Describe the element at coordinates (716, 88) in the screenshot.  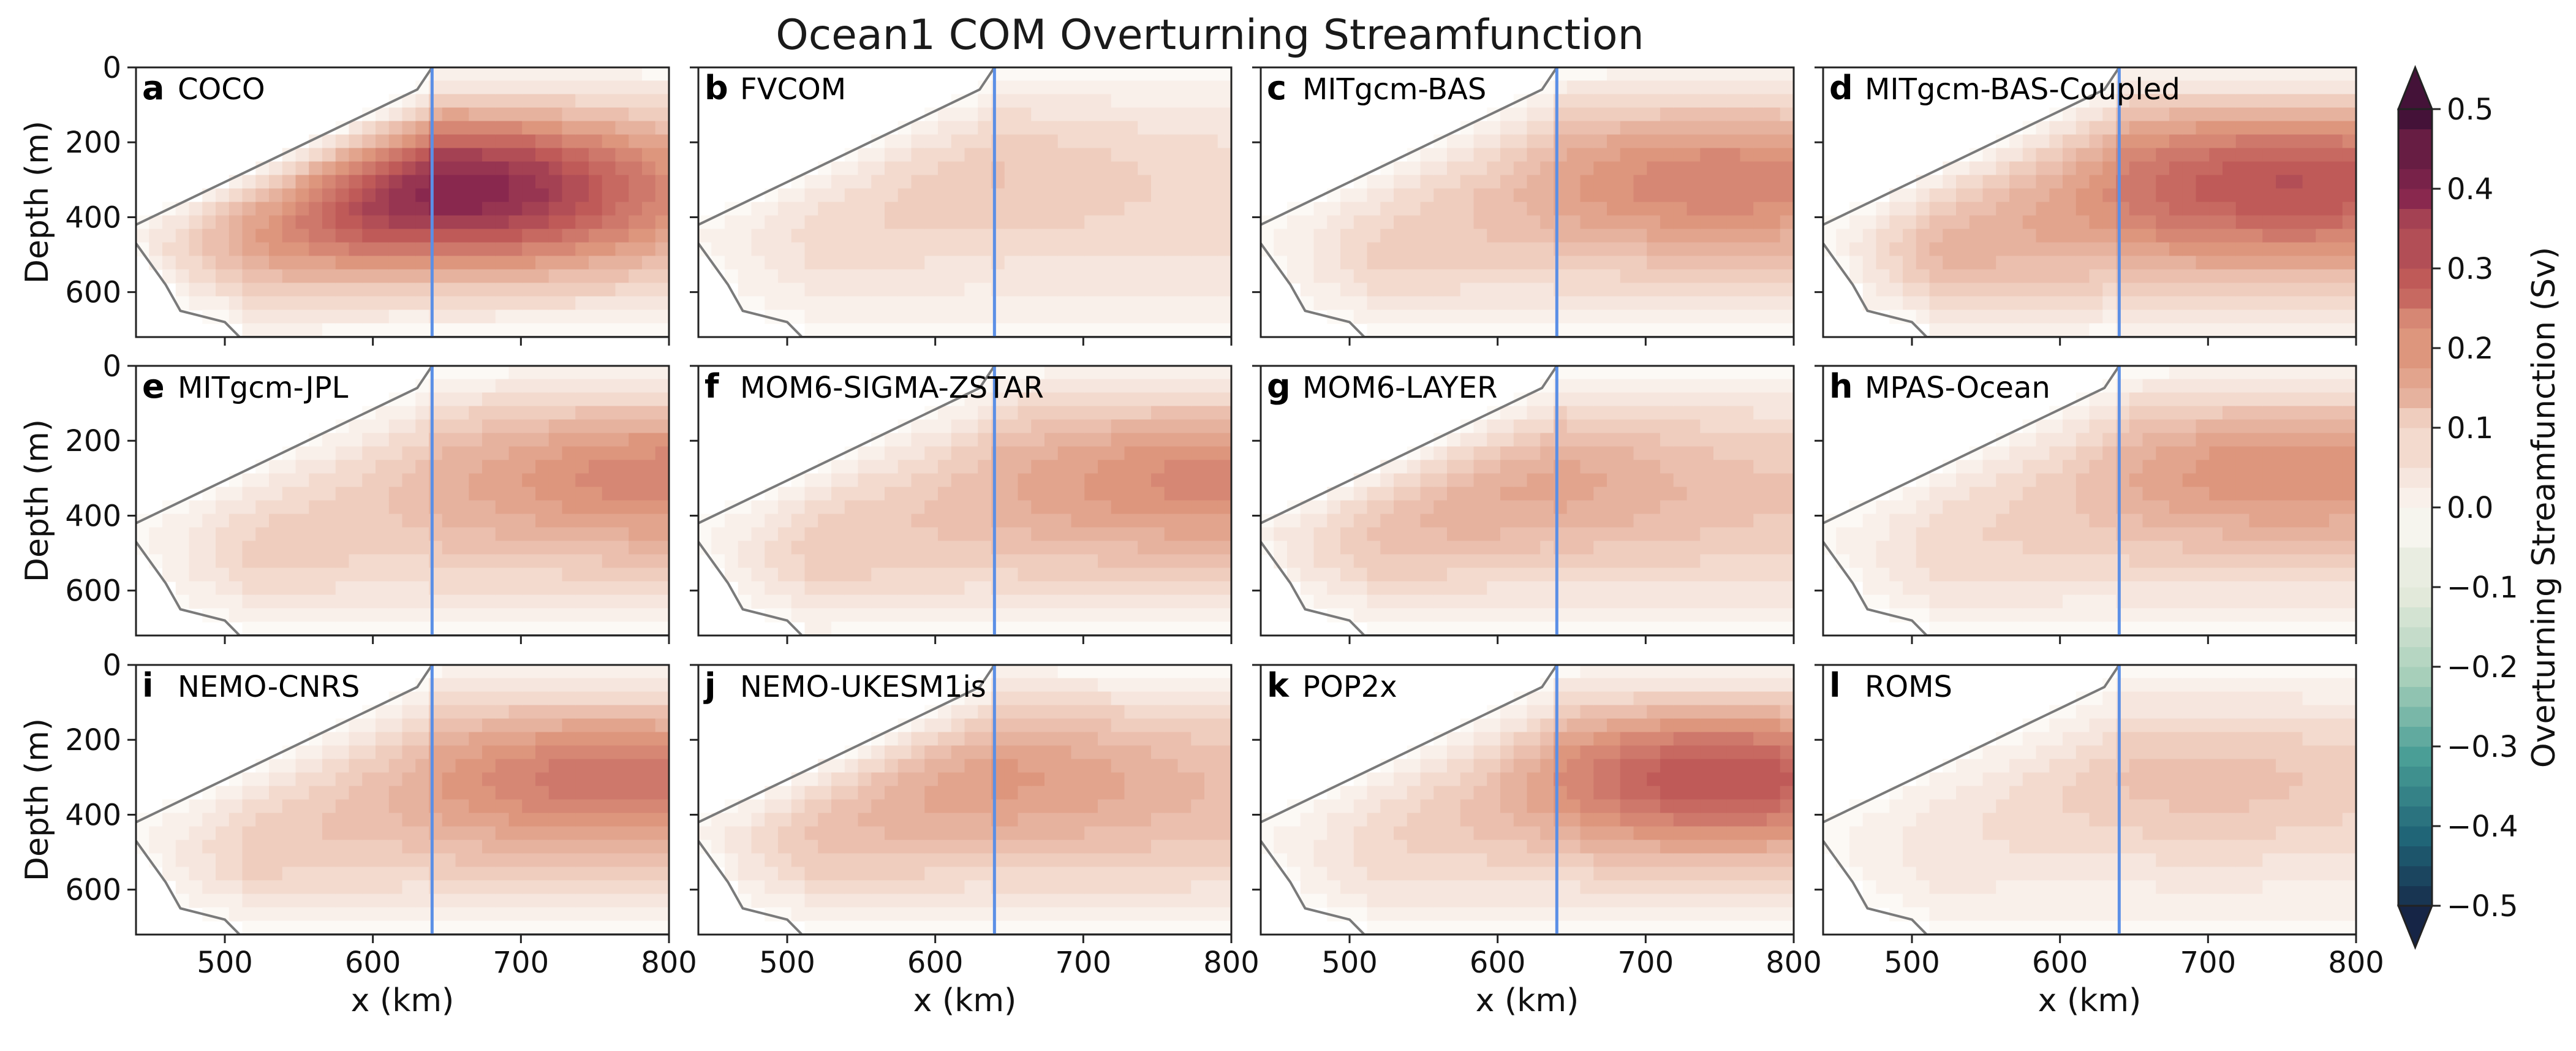
I see `panel-letter: b` at that location.